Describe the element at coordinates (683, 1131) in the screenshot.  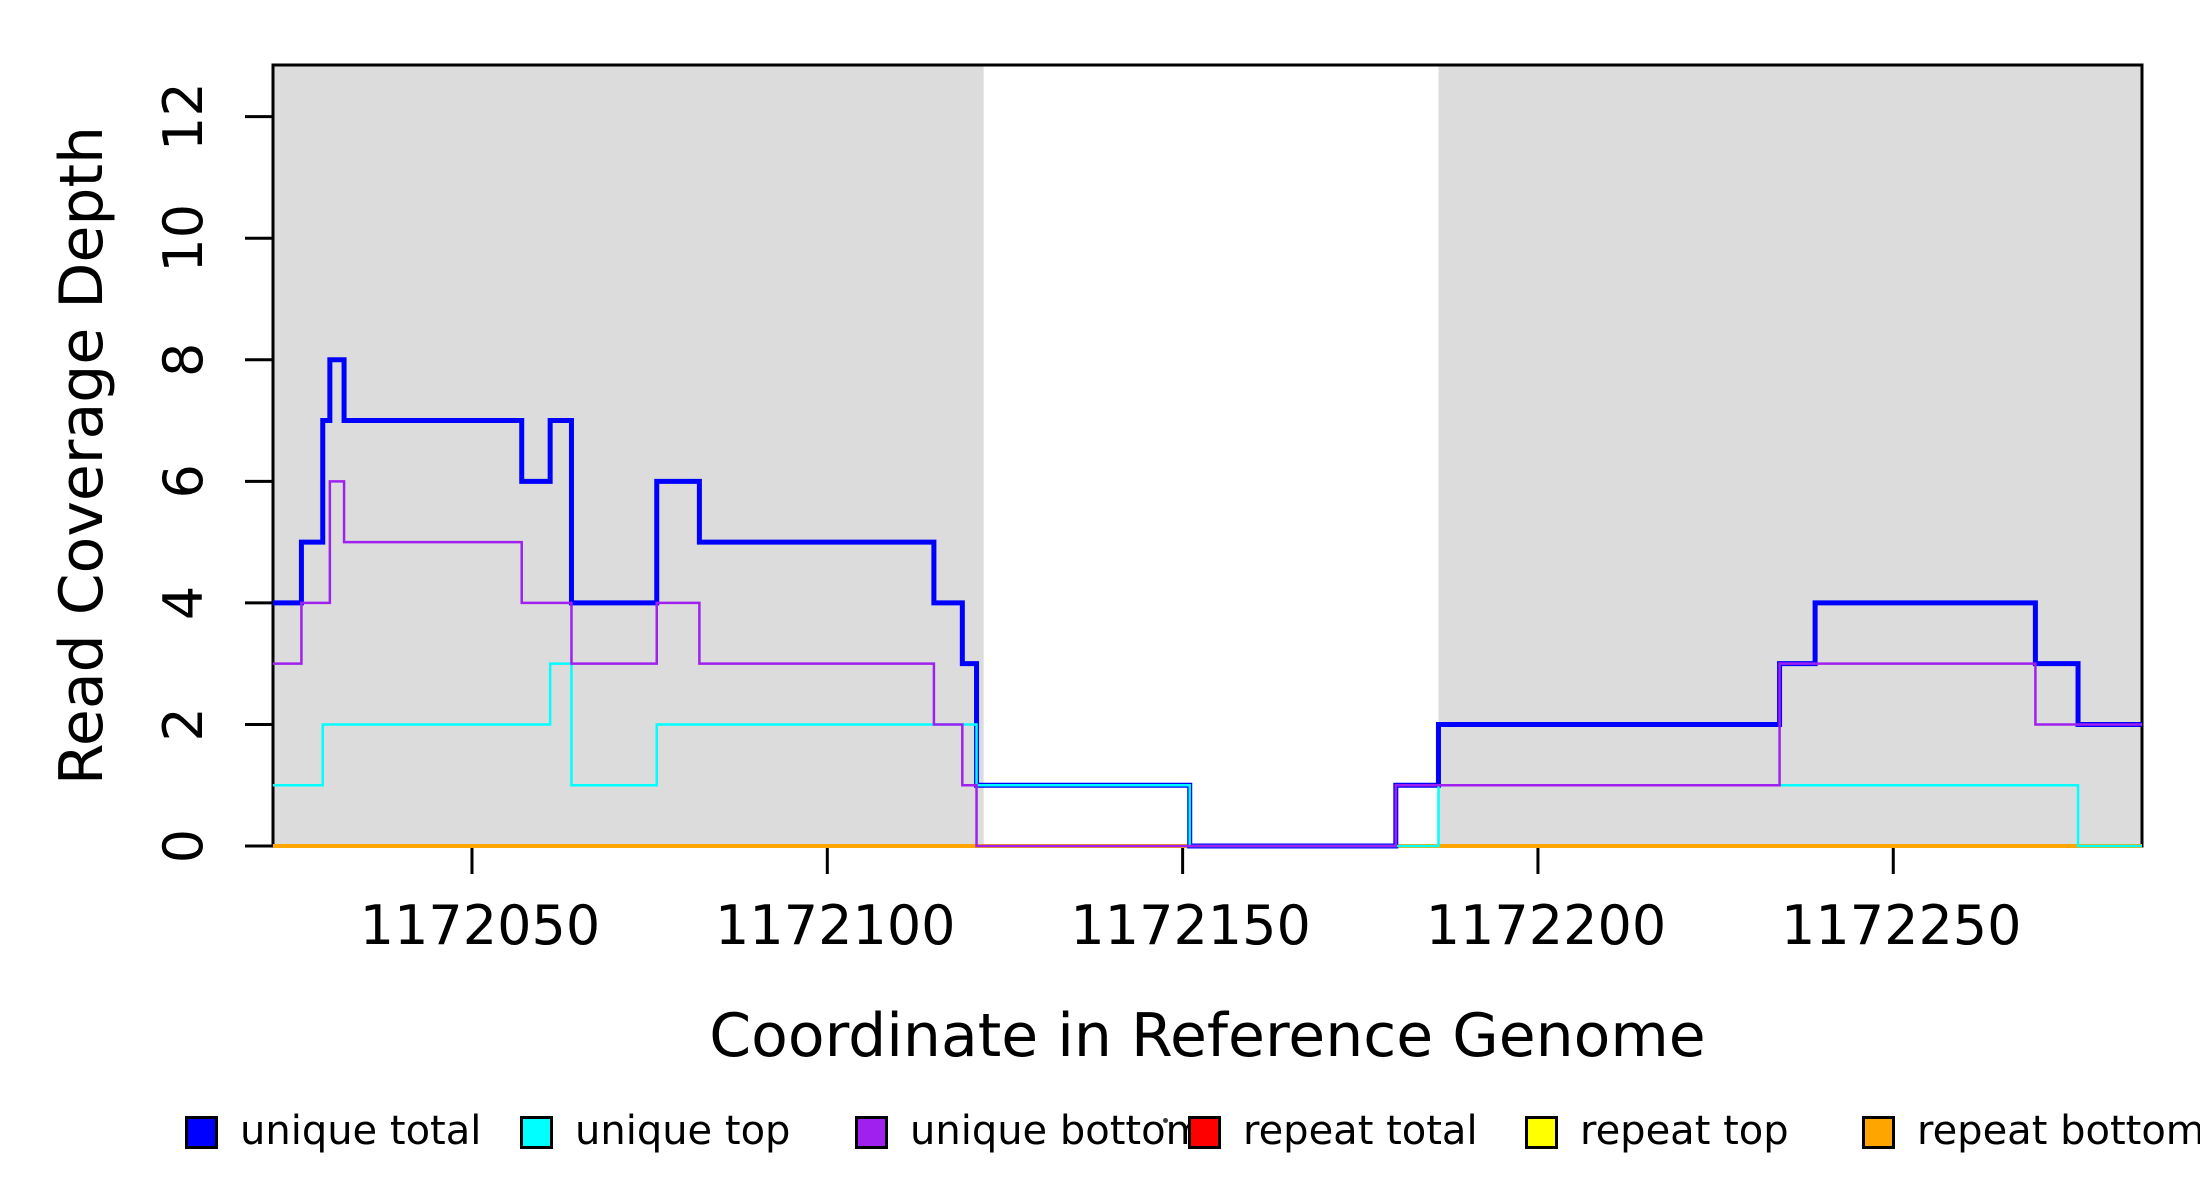
I see `legend-label: unique top` at that location.